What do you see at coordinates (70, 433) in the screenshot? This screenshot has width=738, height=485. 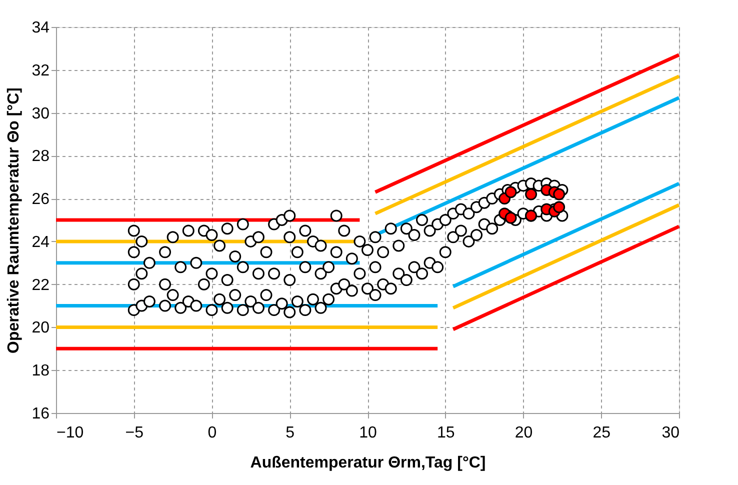 I see `x-tick-label: −10` at bounding box center [70, 433].